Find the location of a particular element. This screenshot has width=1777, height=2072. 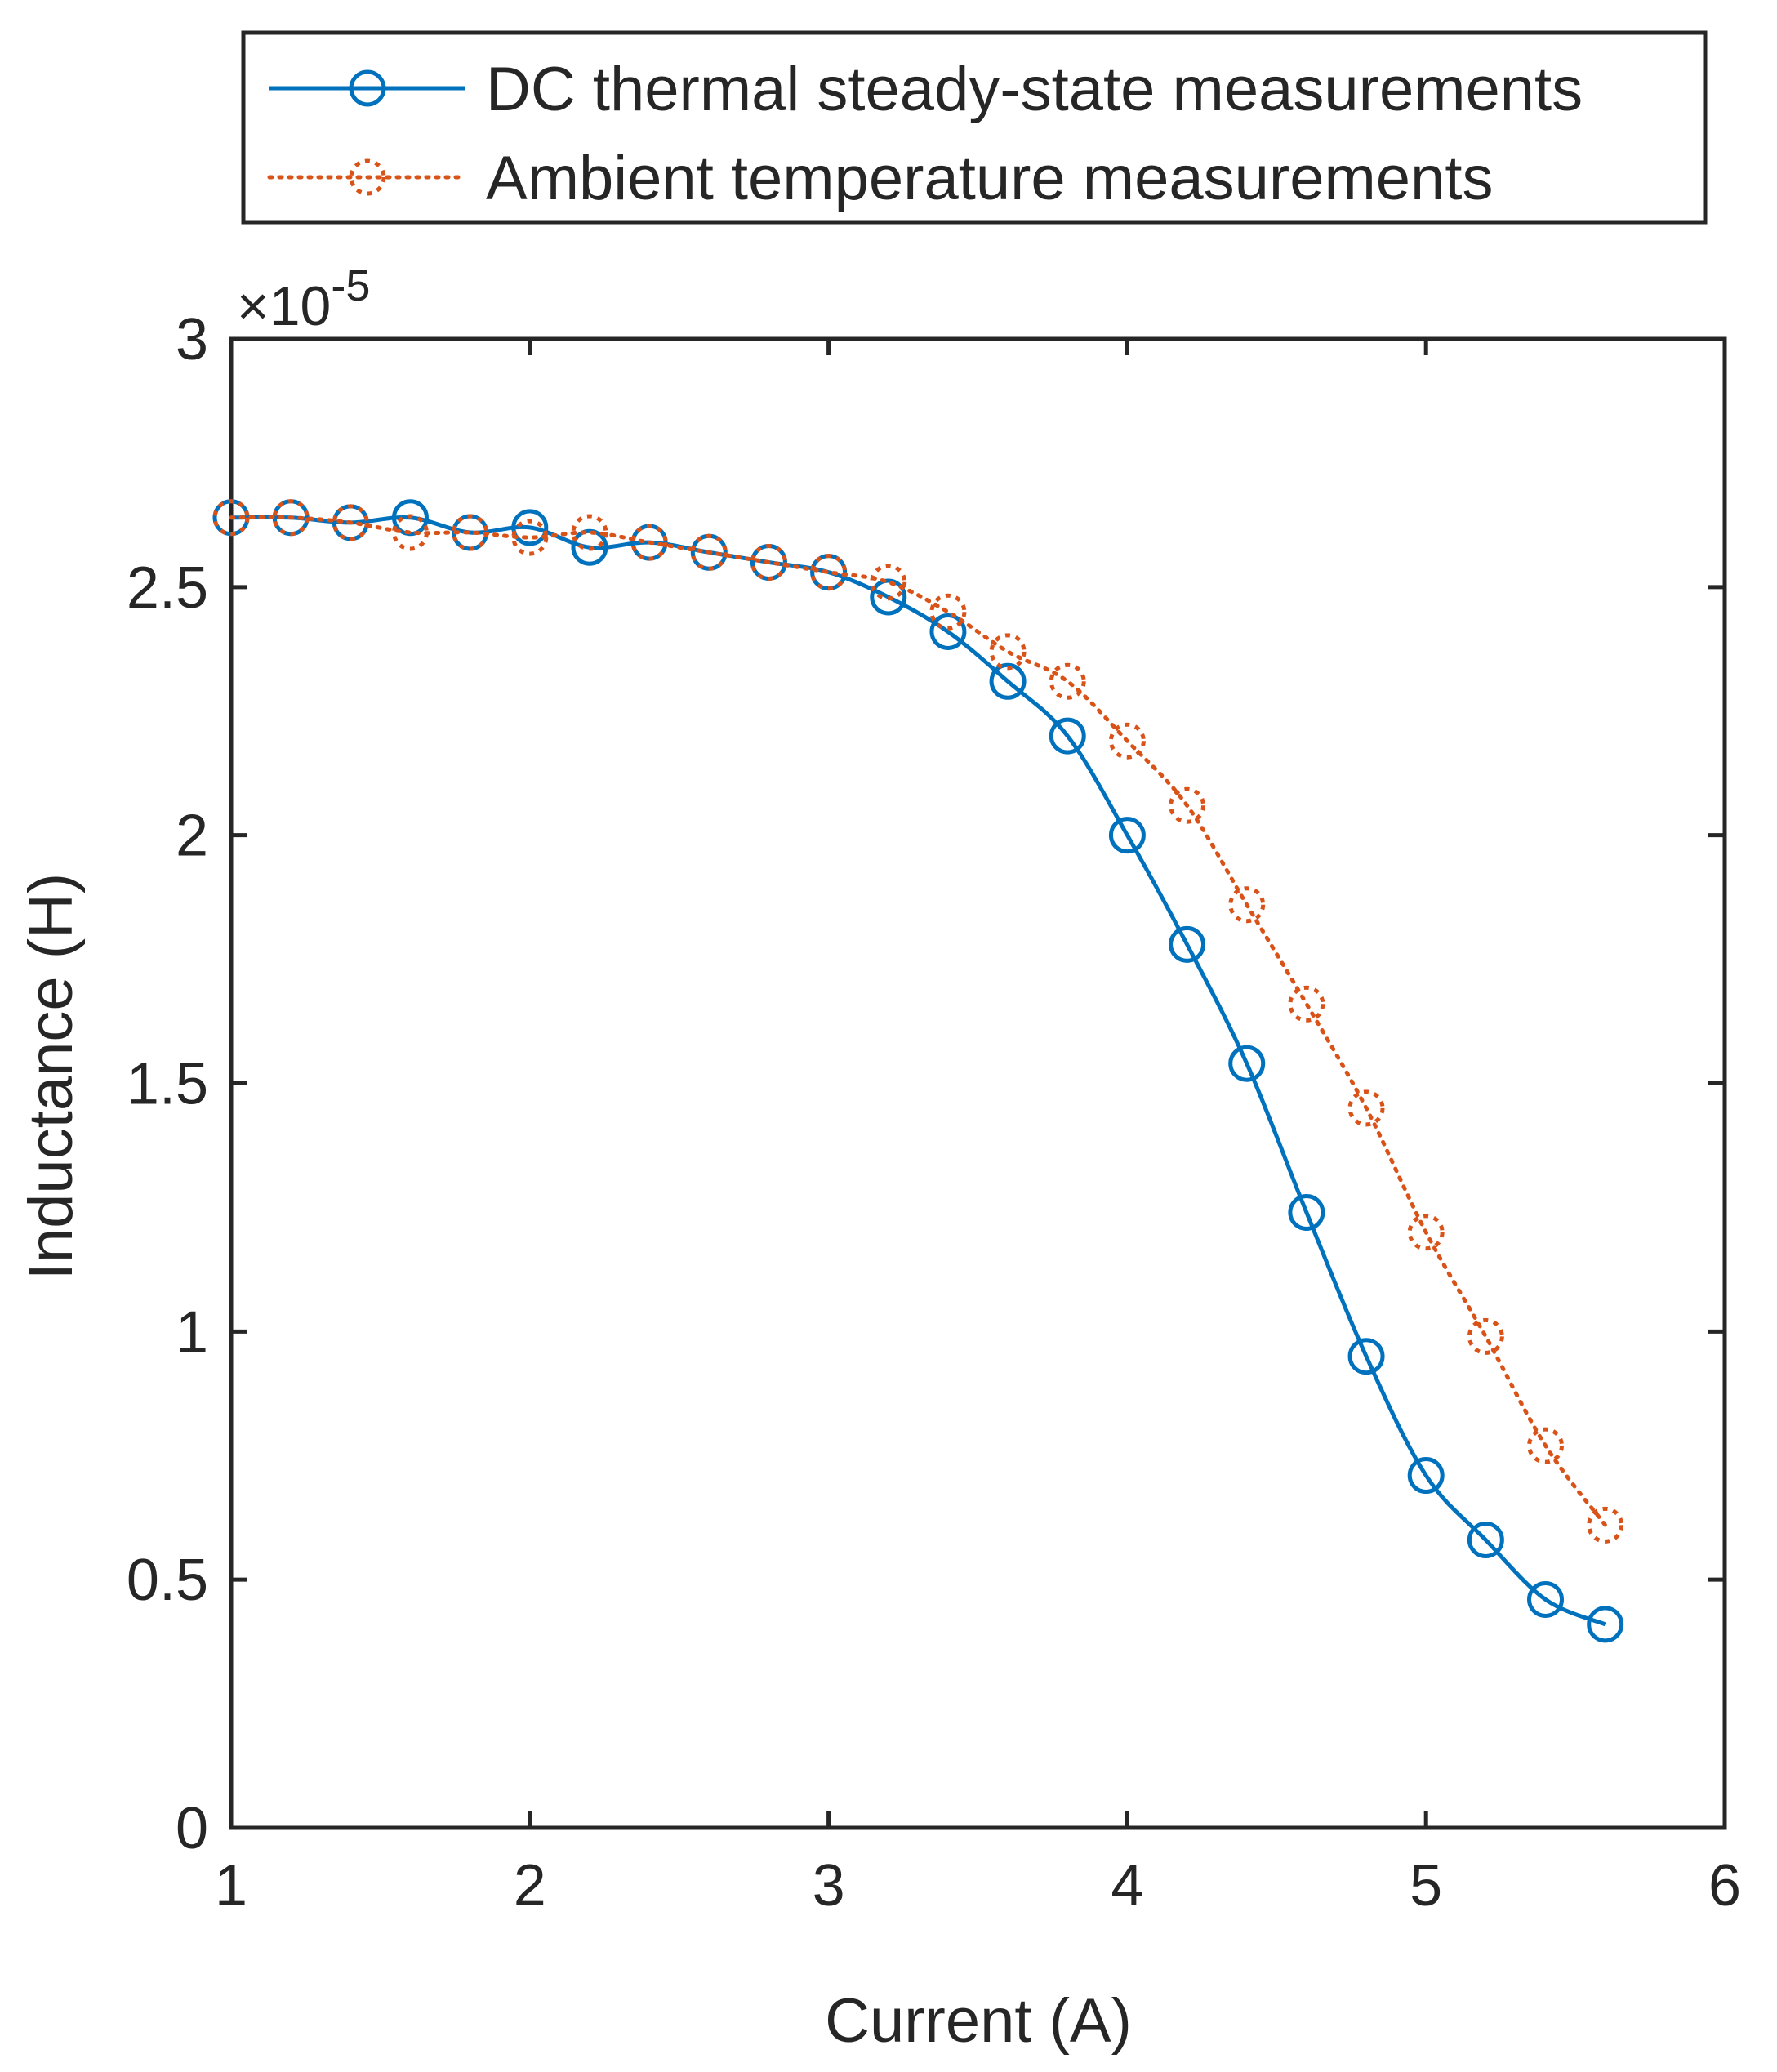

x-tick-label: 5 is located at coordinates (1426, 1885).